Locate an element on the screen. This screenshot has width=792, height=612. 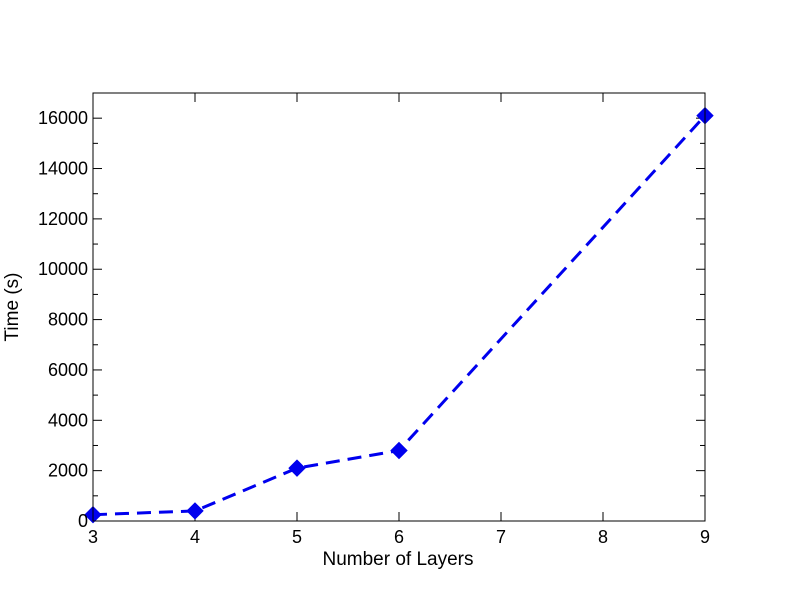
y-tick-label: 10000 is located at coordinates (63, 269).